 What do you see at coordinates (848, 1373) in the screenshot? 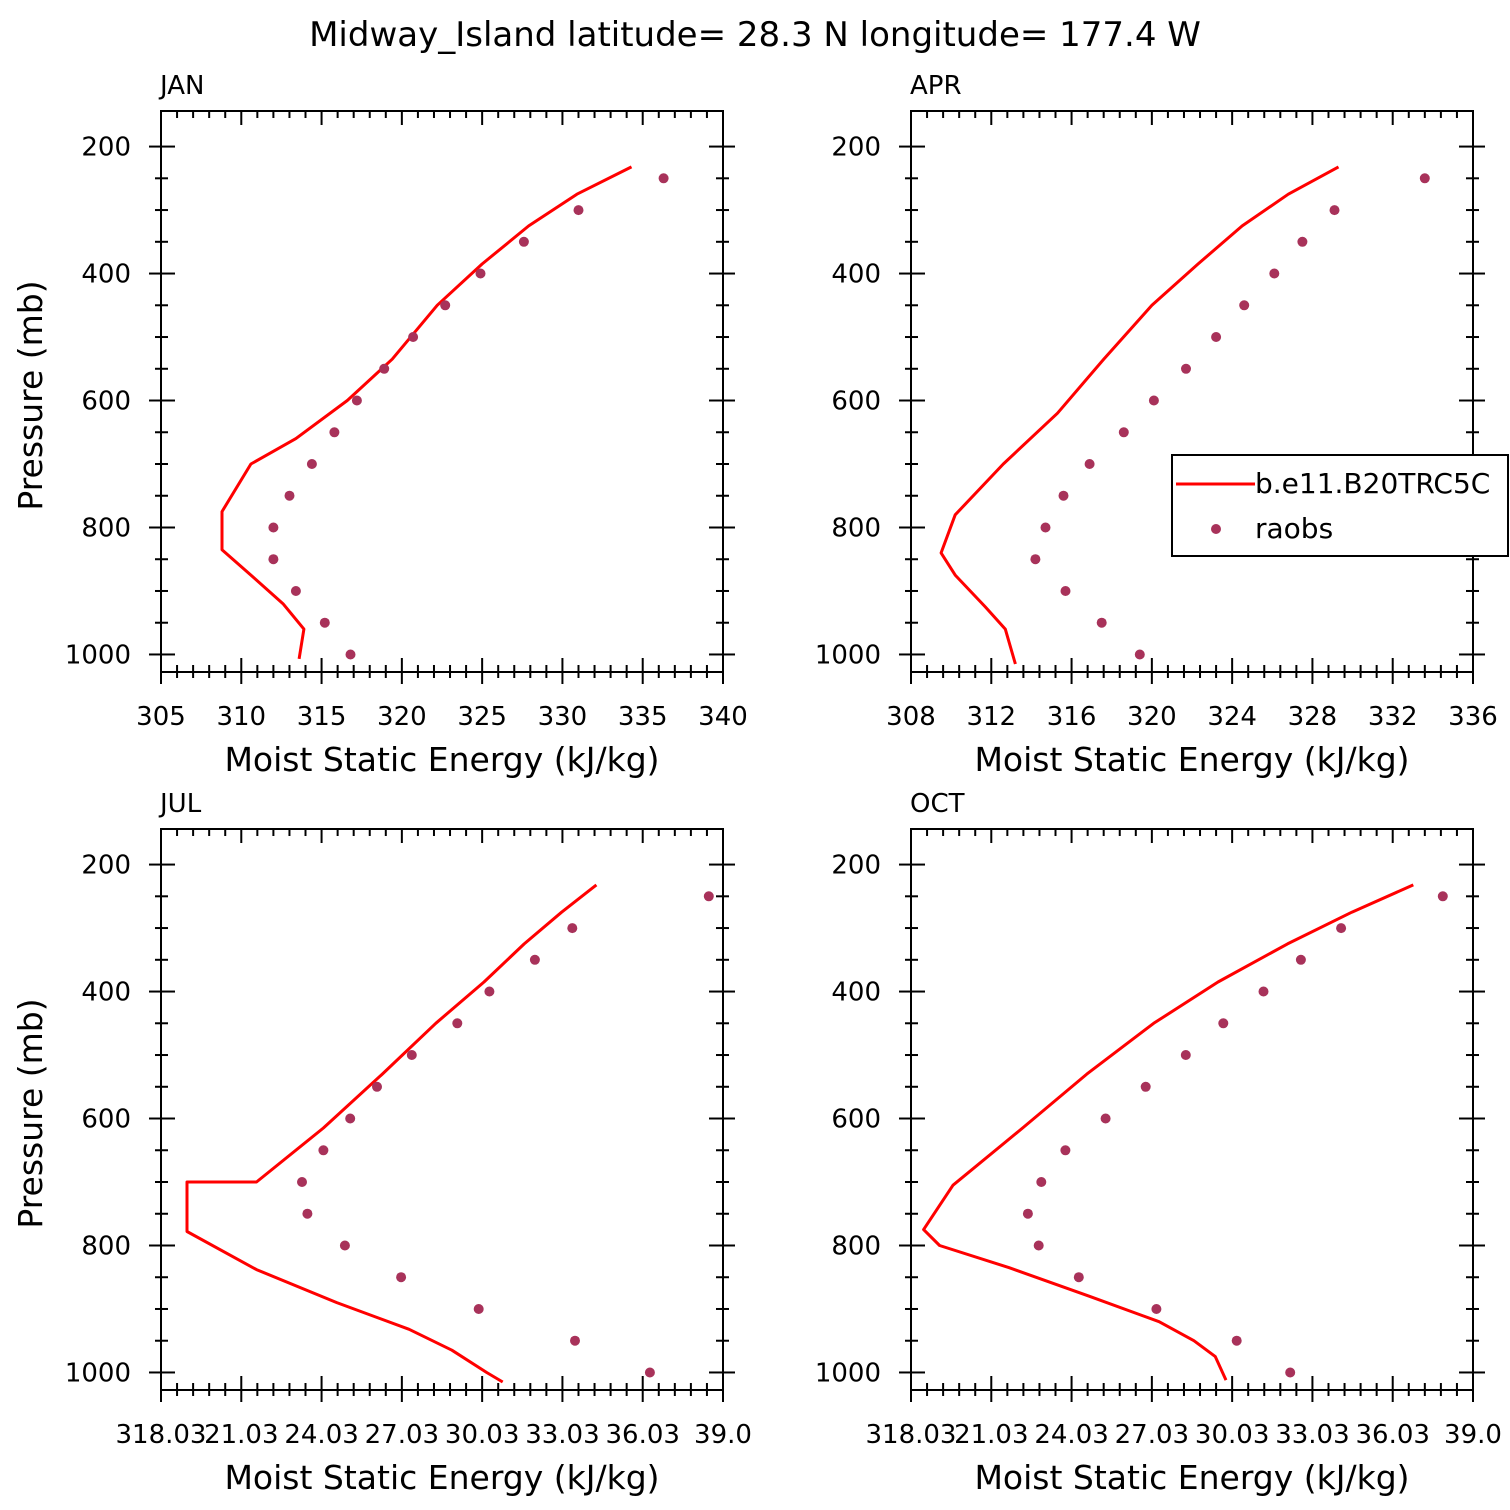
I see `y-tick-label-oct: 1000` at bounding box center [848, 1373].